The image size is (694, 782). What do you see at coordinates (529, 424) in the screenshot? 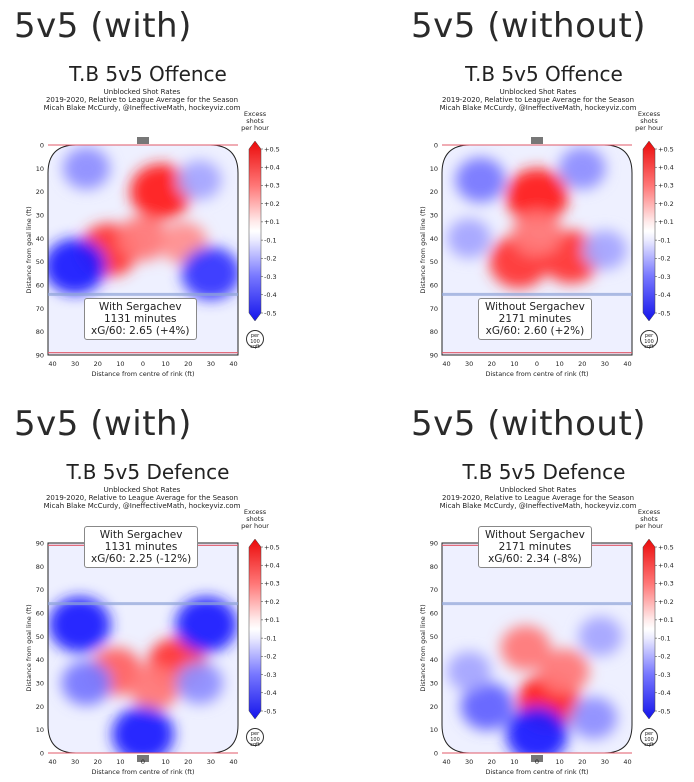
I see `heading-without-defence: 5v5 (without)` at bounding box center [529, 424].